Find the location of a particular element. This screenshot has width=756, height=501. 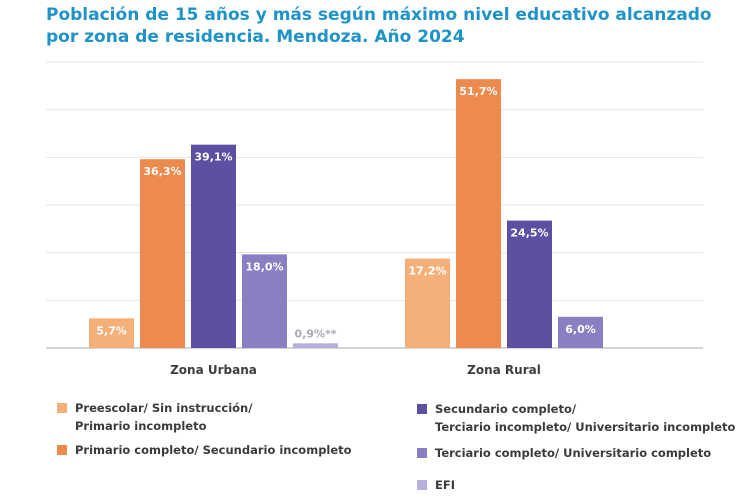

bar-value-label: 24,5% is located at coordinates (529, 233).